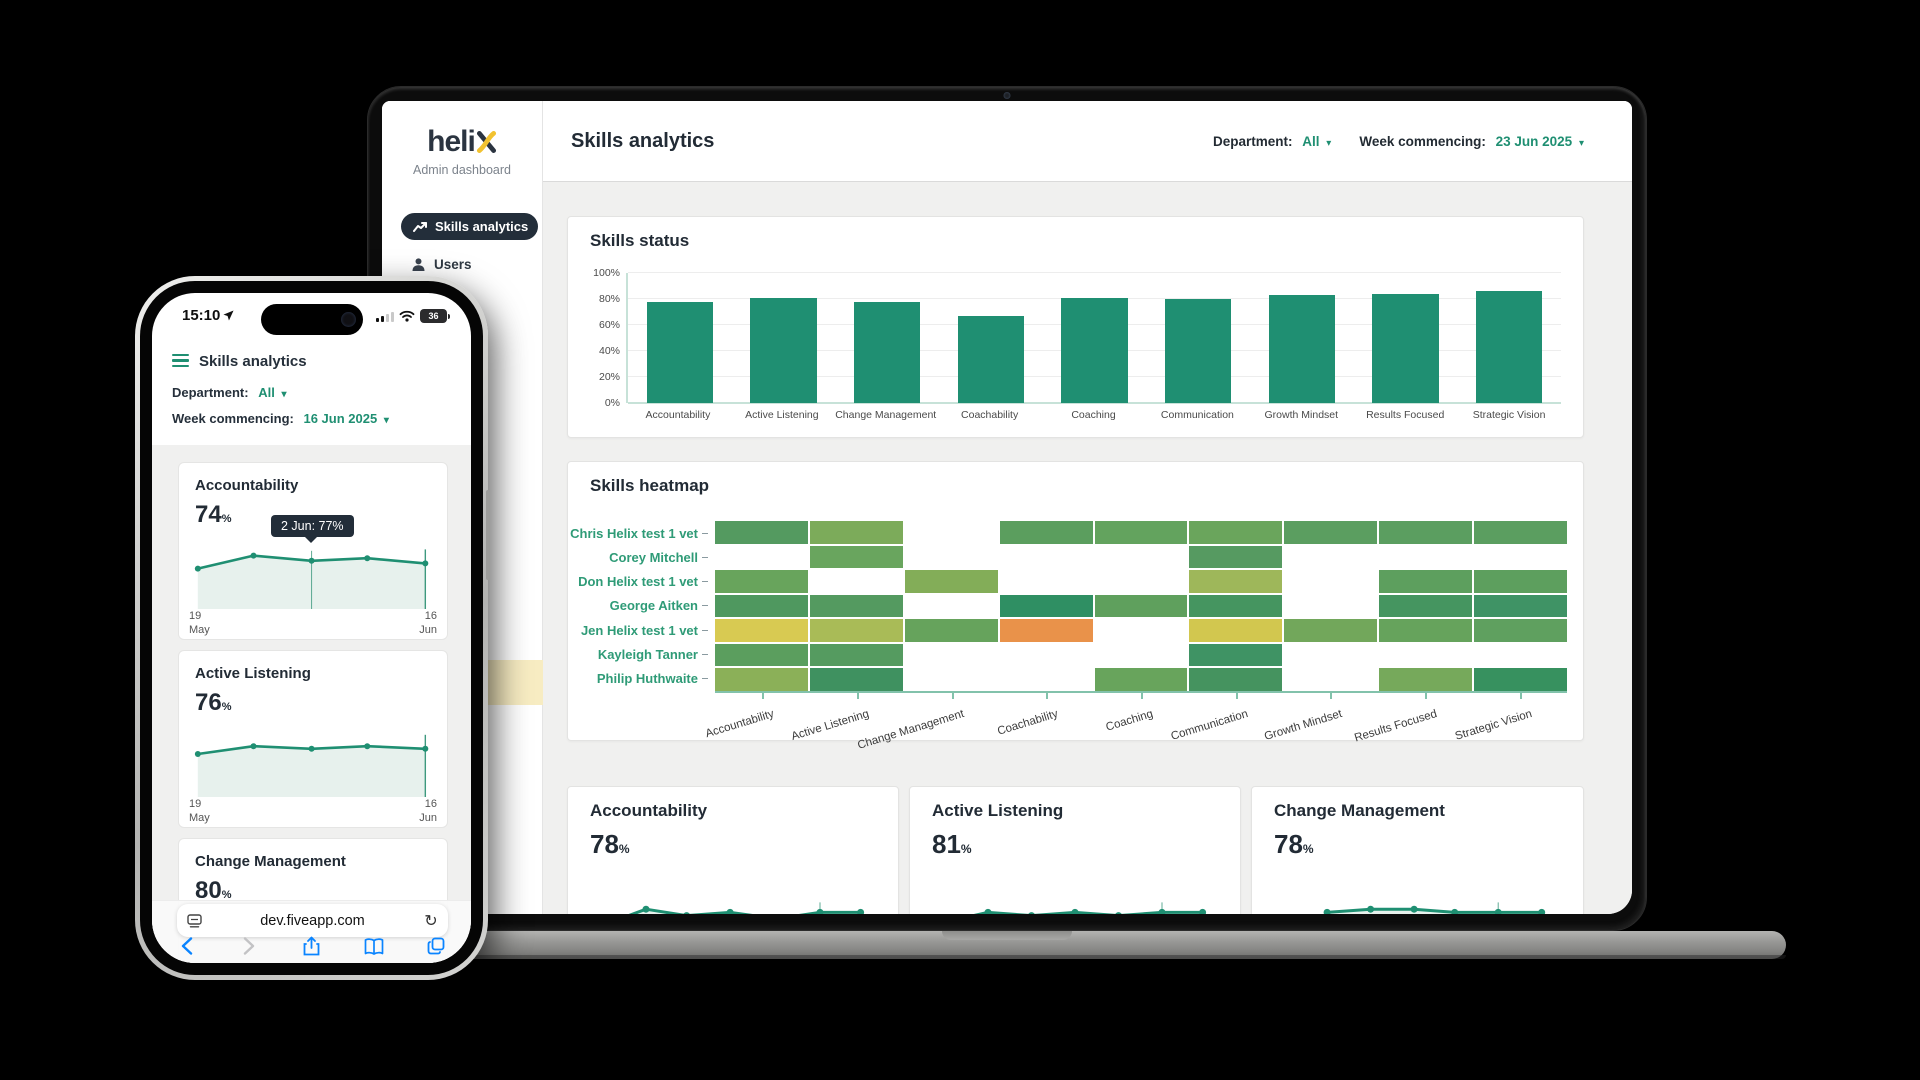 This screenshot has width=1920, height=1080. I want to click on page-settings-icon, so click(194, 920).